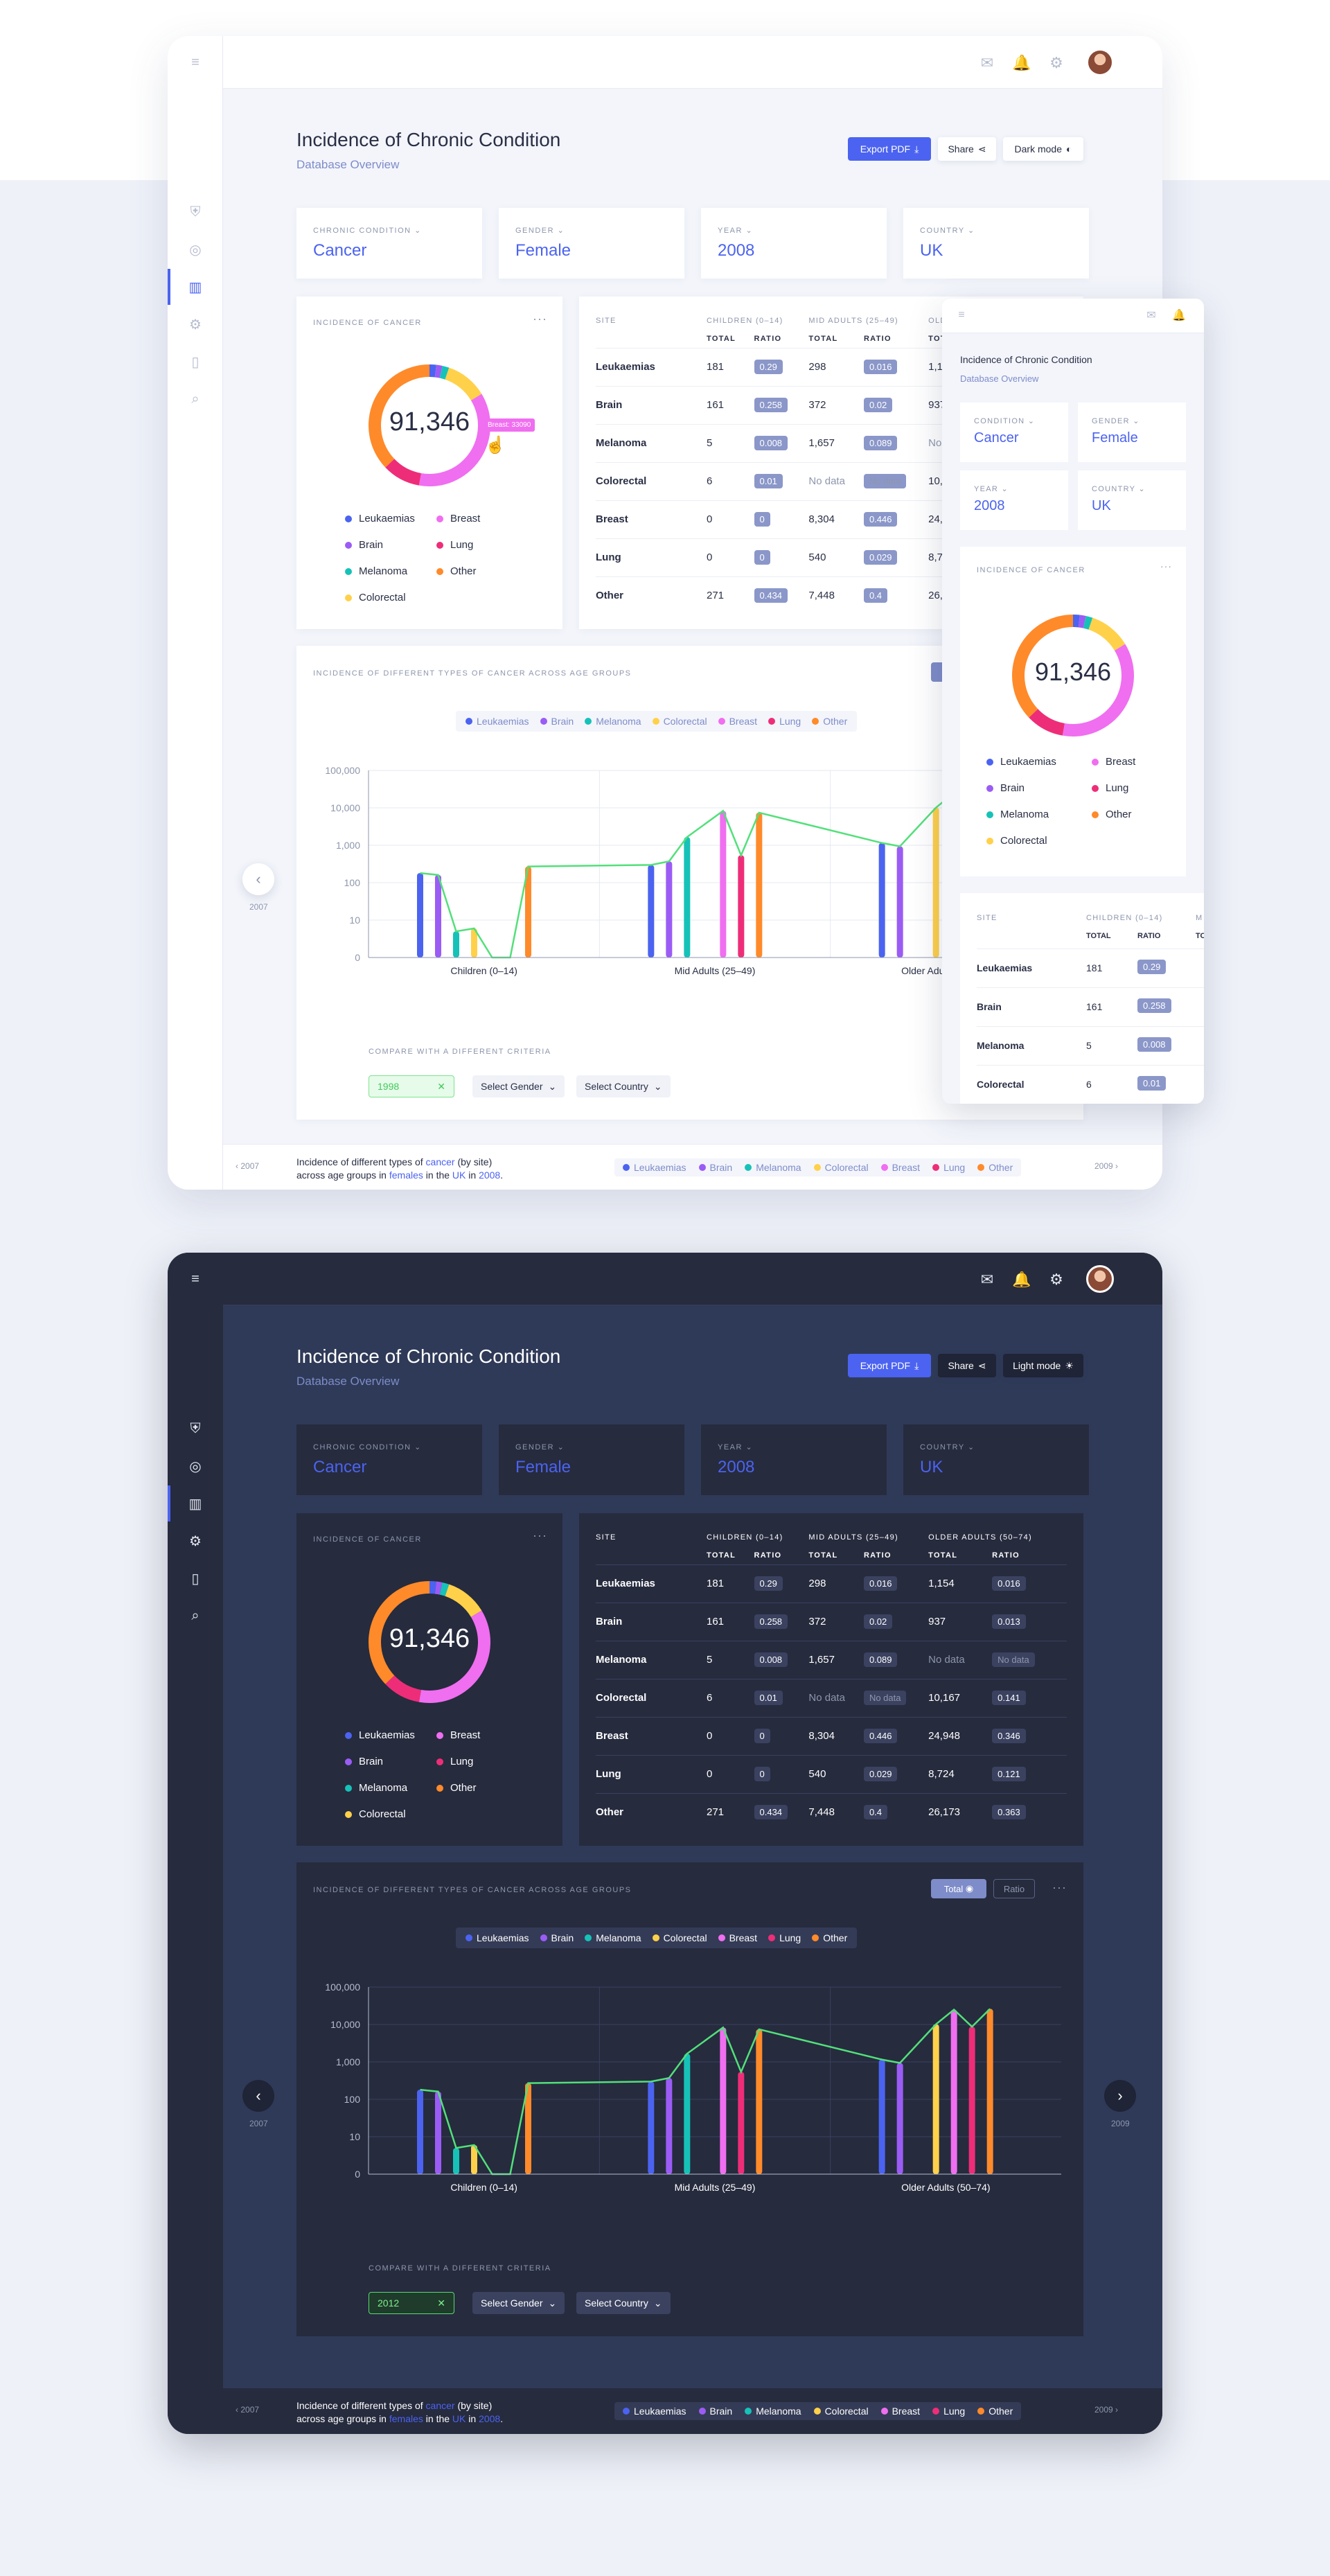  What do you see at coordinates (195, 1504) in the screenshot?
I see `bar-chart-icon: ▥` at bounding box center [195, 1504].